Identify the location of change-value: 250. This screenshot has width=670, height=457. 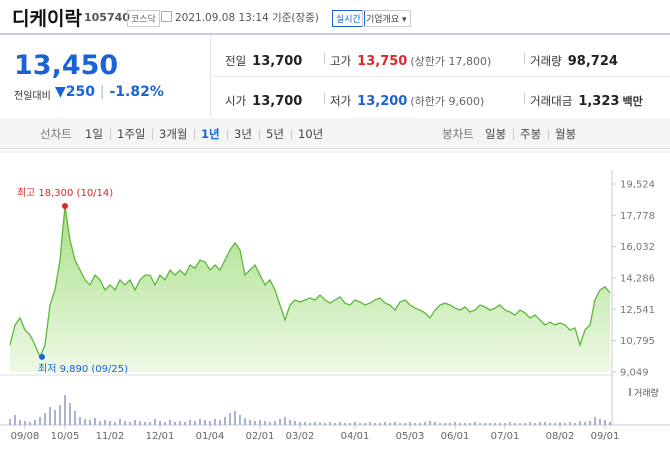
(80, 92).